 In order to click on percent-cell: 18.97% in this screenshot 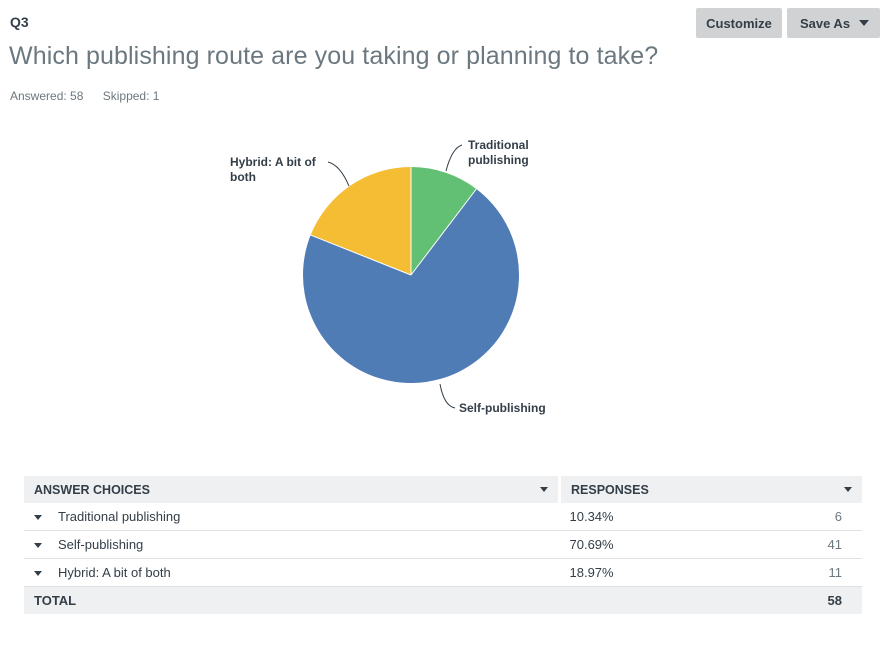, I will do `click(649, 572)`.